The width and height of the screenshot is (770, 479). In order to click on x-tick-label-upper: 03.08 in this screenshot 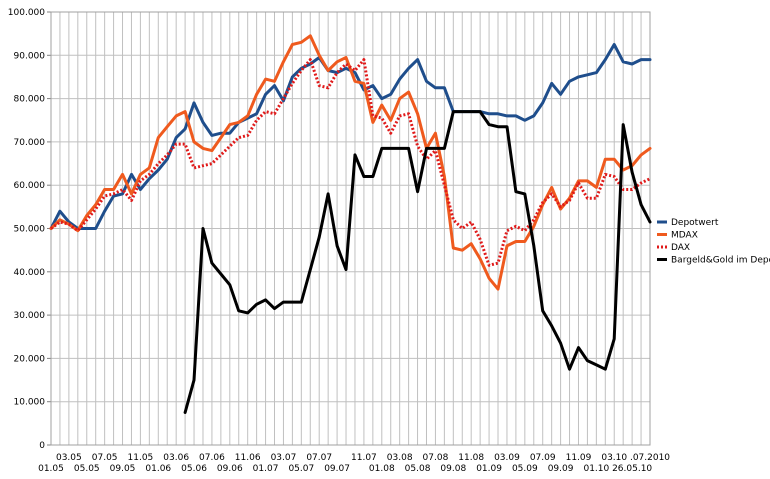, I will do `click(400, 458)`.